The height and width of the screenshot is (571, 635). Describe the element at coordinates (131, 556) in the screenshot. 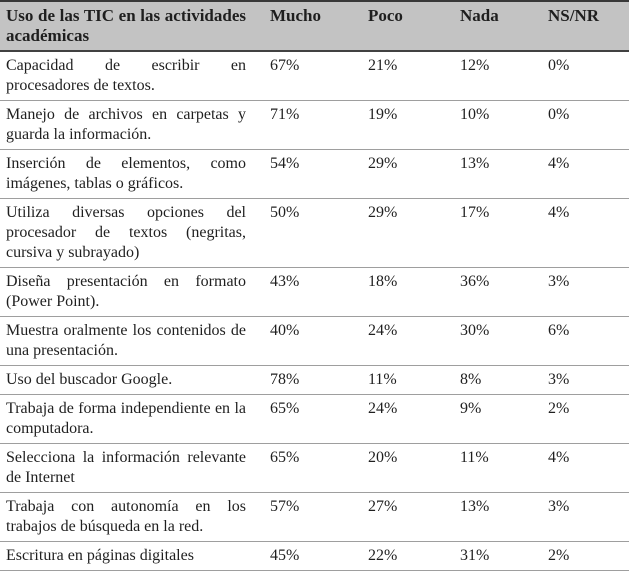

I see `activity-label: Escritura en páginas digitales` at that location.